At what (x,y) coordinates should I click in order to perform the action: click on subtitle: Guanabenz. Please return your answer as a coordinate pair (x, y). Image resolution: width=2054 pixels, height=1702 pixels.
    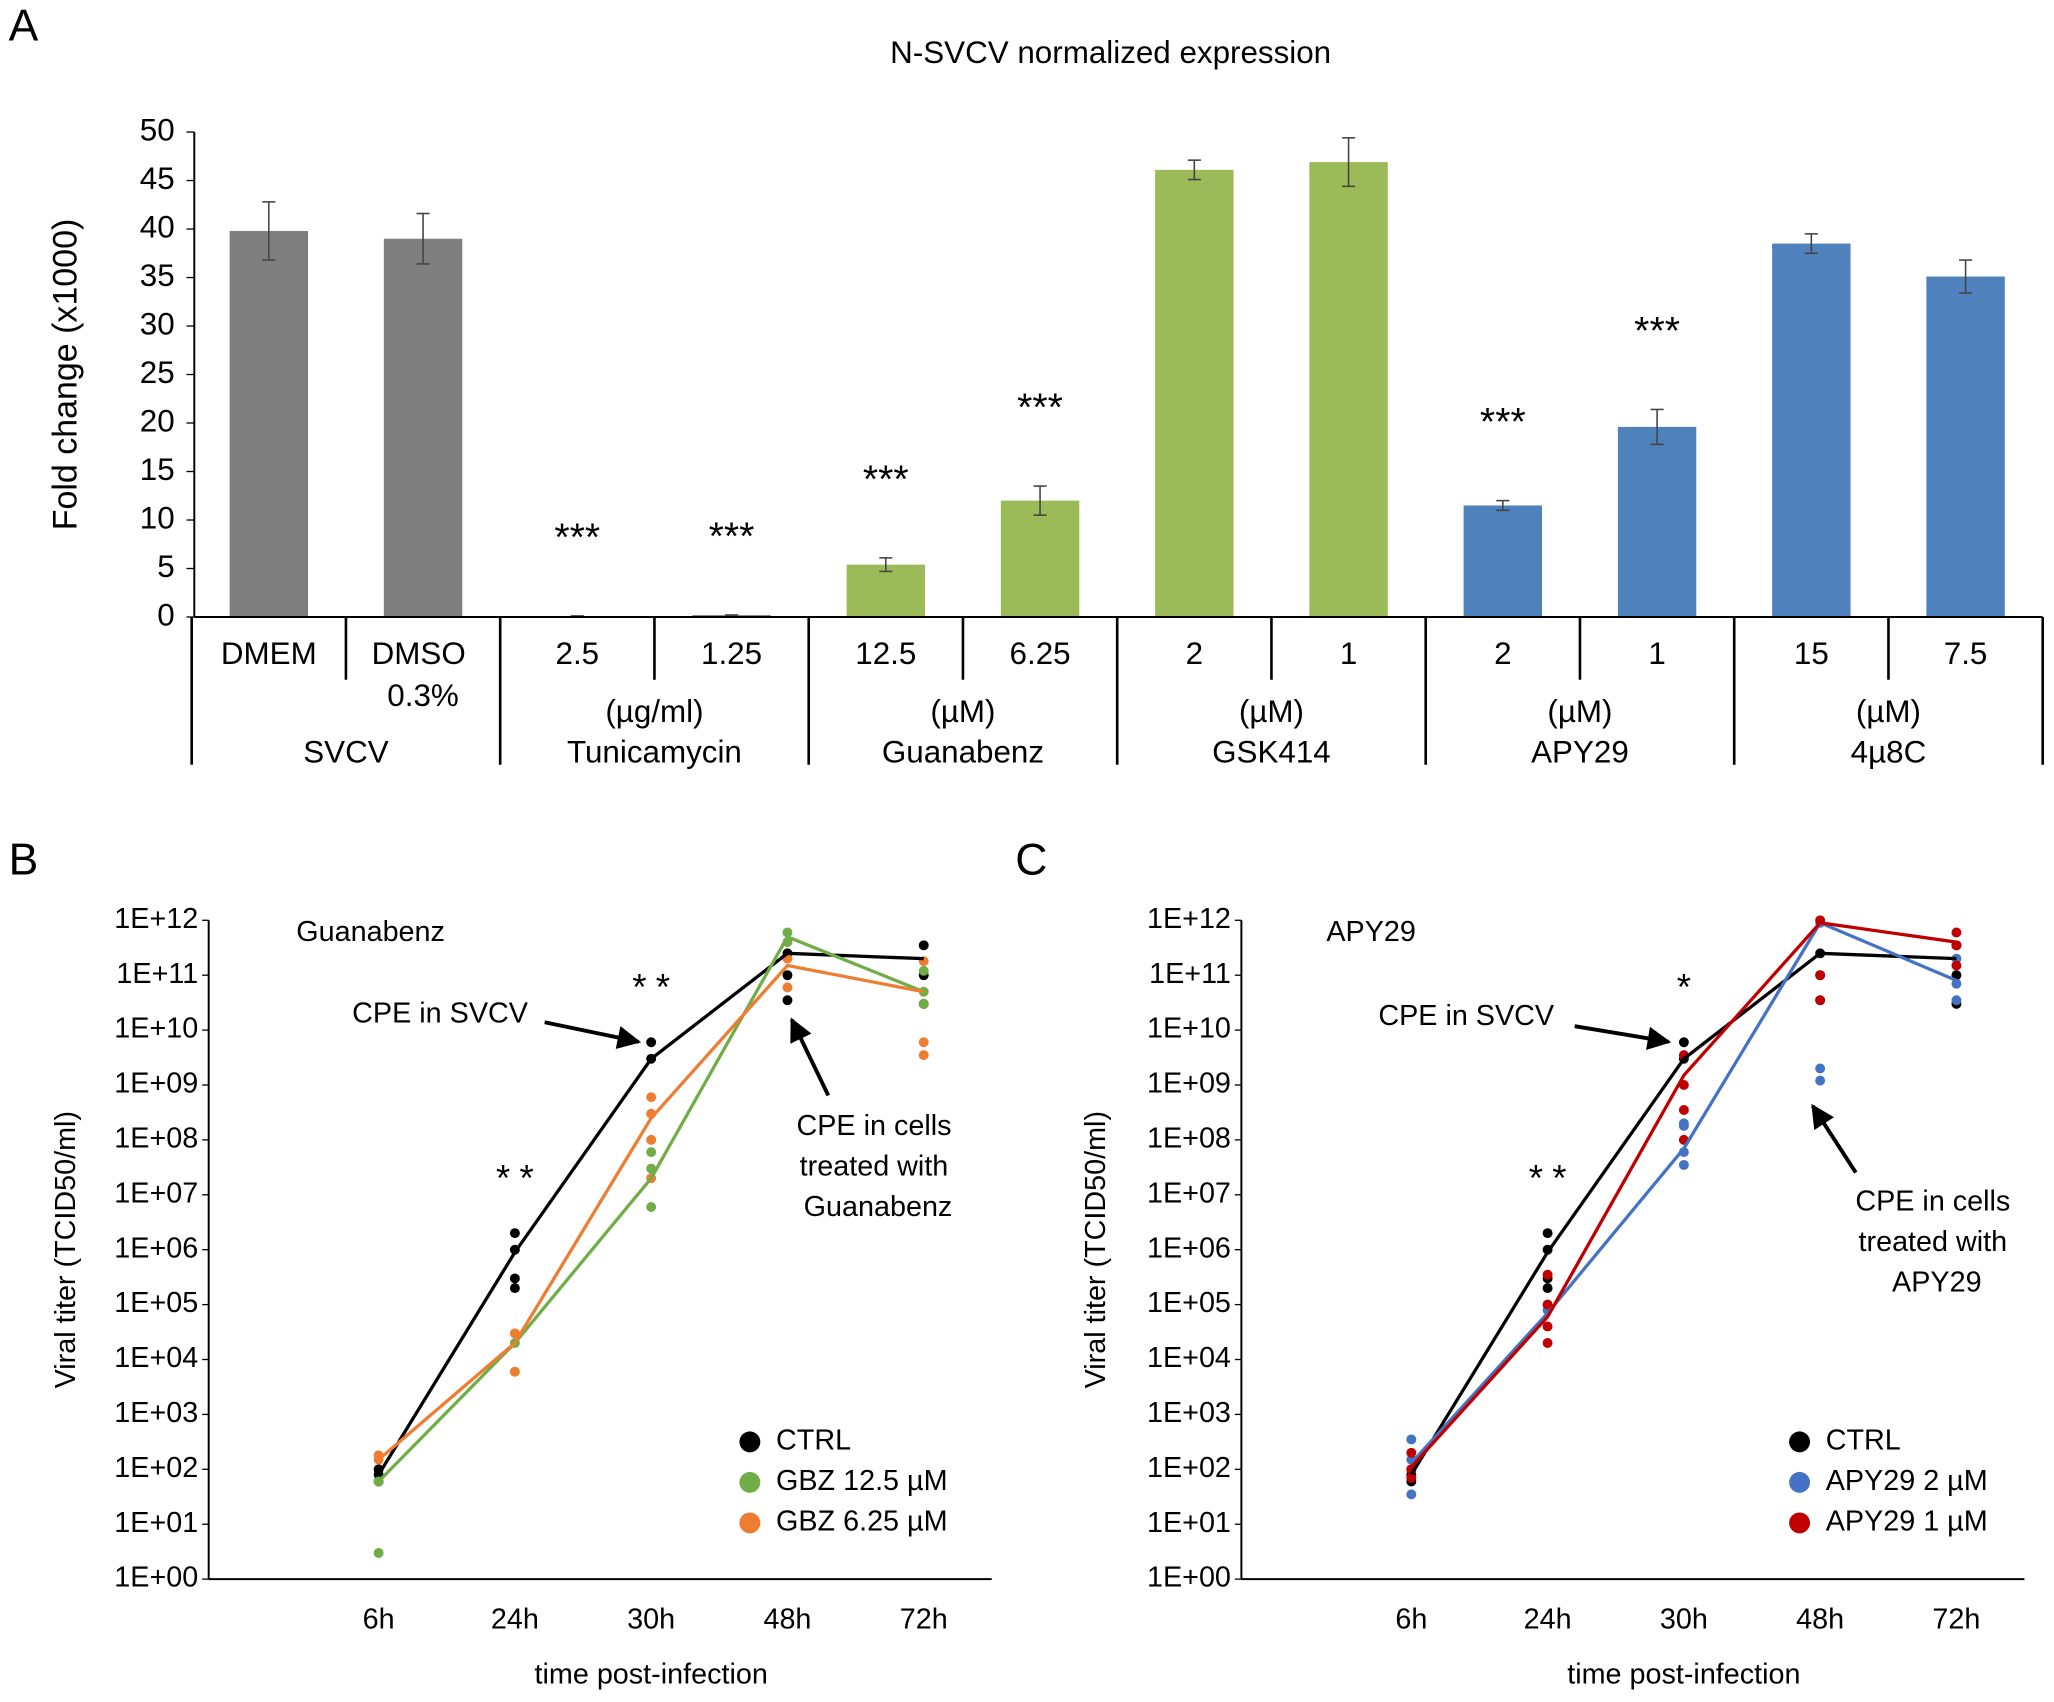
    Looking at the image, I should click on (370, 932).